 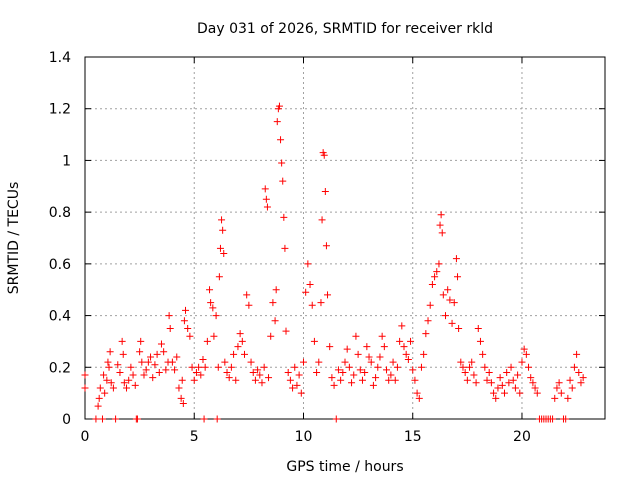 I want to click on x-tick-label: 10, so click(x=304, y=437).